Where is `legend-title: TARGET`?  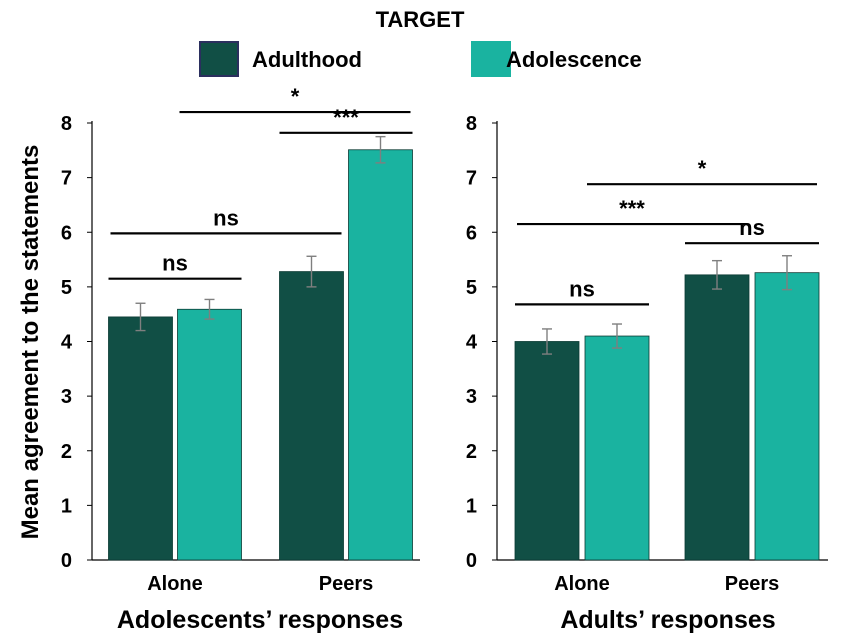
legend-title: TARGET is located at coordinates (420, 19).